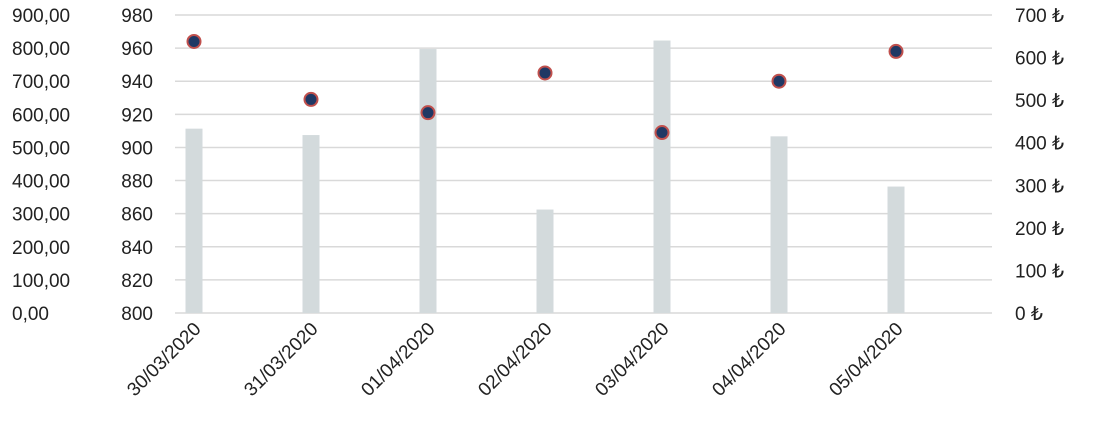 This screenshot has height=437, width=1099. I want to click on x-axis-tick-label: 01/04/2020, so click(398, 360).